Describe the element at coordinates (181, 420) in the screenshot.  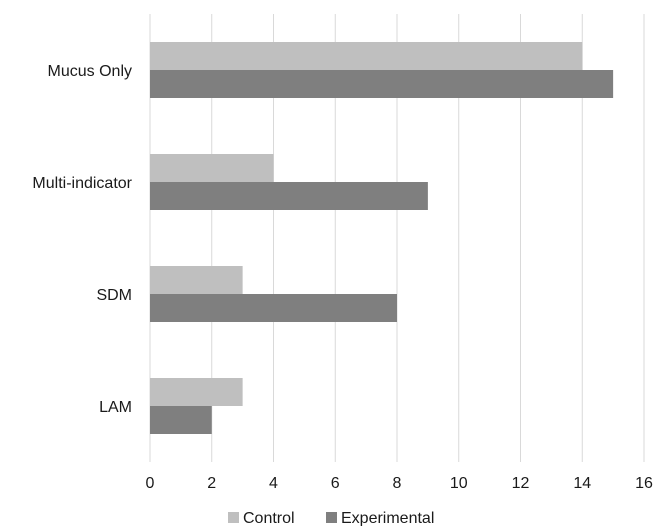
I see `bar-experimental-lam` at that location.